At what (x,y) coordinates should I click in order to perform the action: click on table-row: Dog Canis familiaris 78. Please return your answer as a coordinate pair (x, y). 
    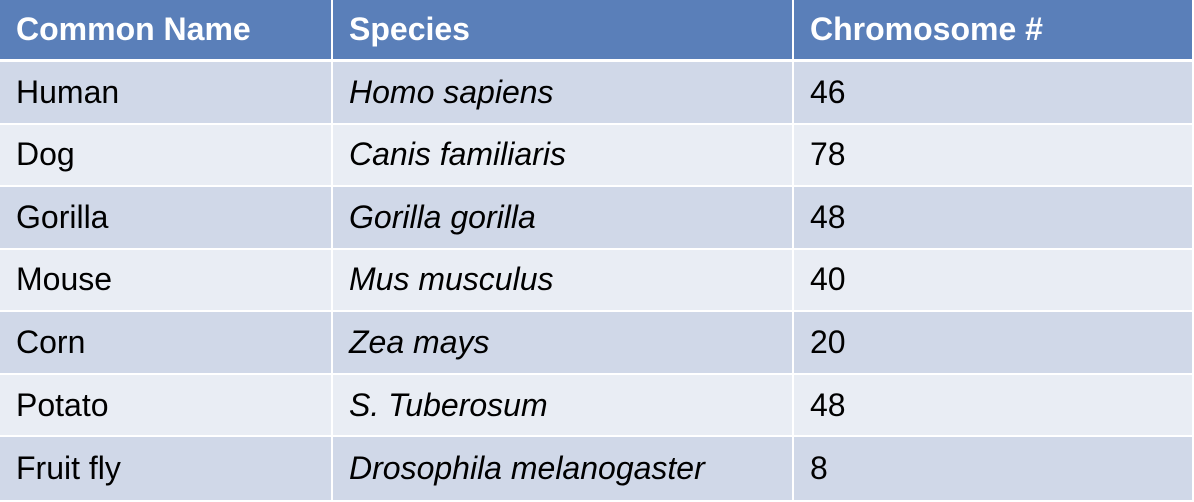
    Looking at the image, I should click on (596, 156).